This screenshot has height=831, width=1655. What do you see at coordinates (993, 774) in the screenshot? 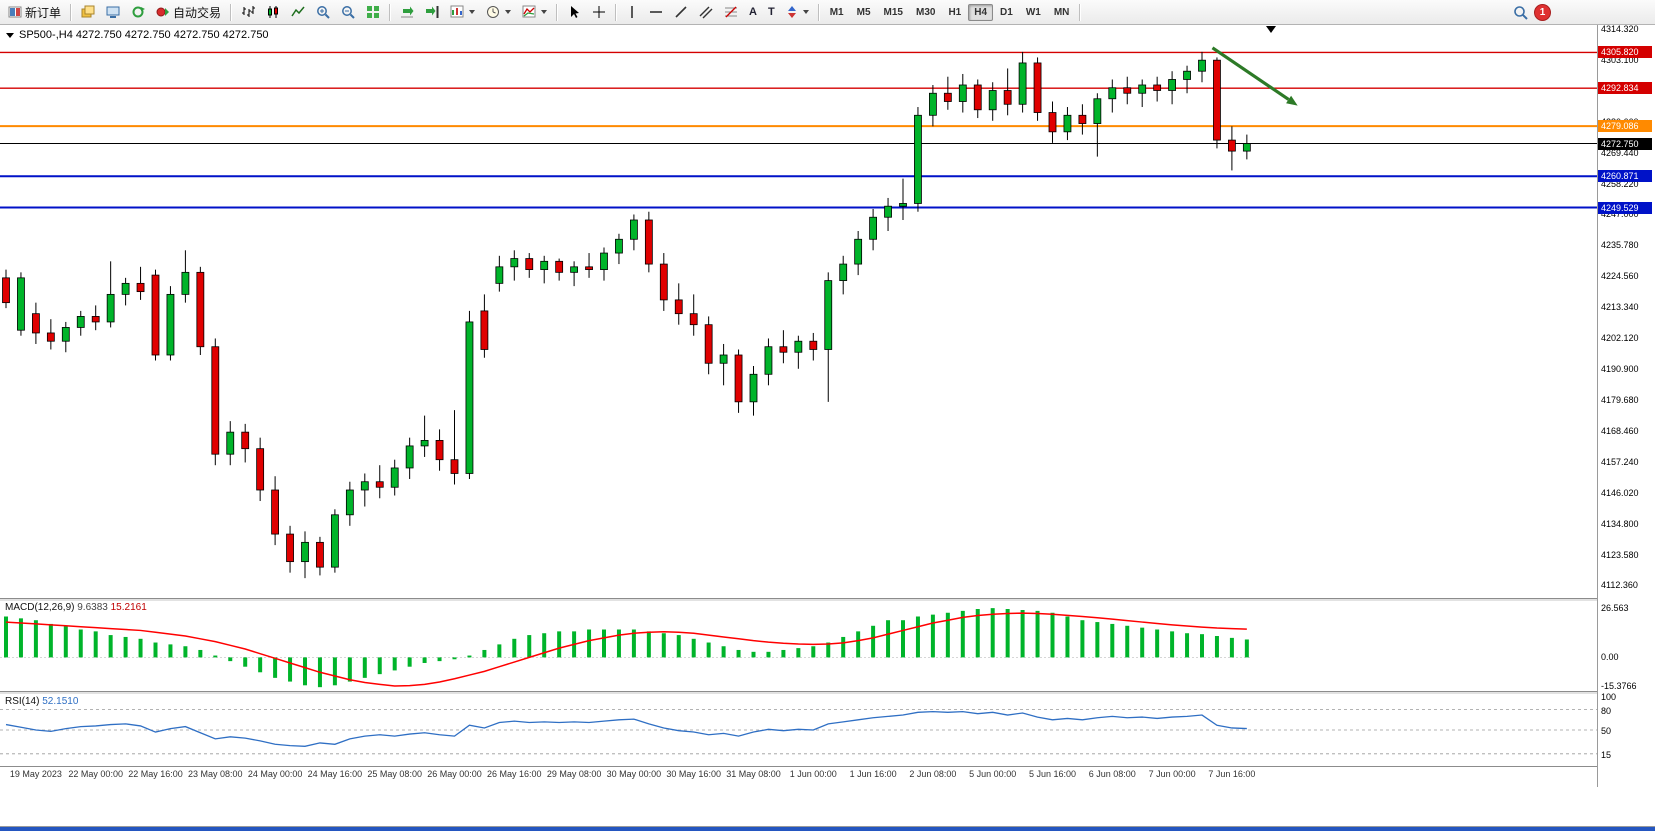
I see `x-axis-label: 5 Jun 00:00` at bounding box center [993, 774].